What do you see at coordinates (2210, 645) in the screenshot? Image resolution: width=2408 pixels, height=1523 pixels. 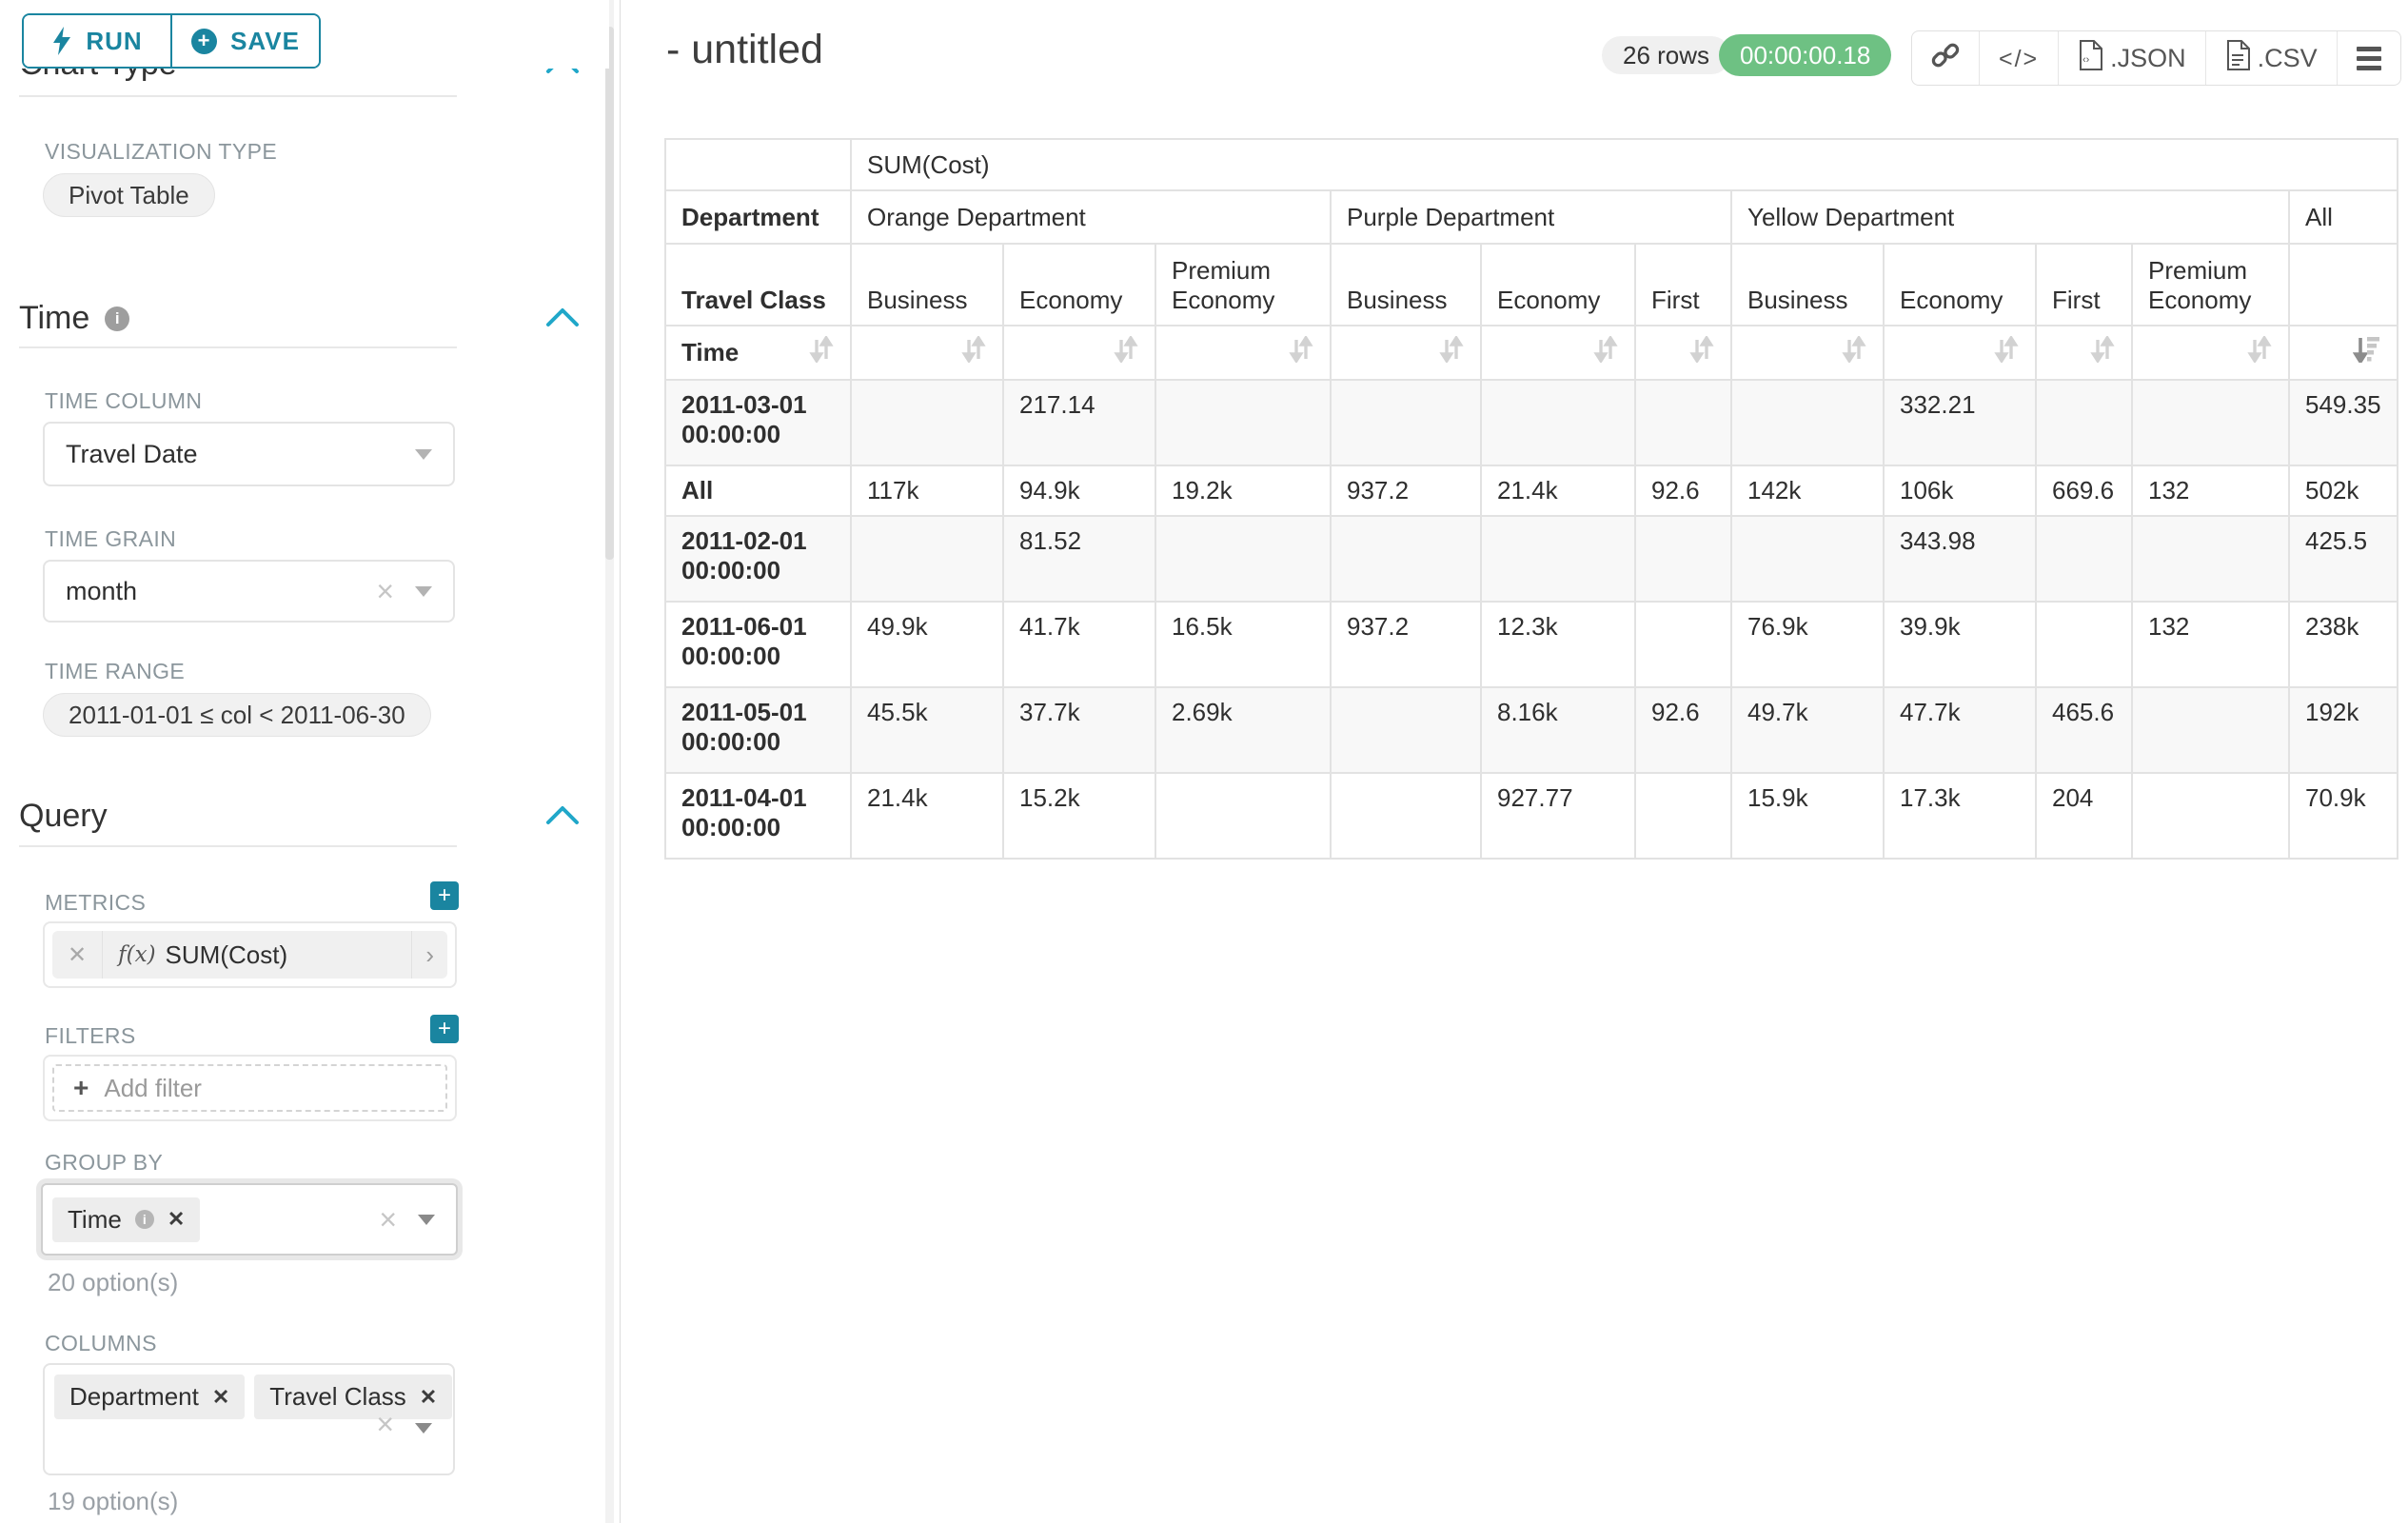 I see `value-cell: 132` at bounding box center [2210, 645].